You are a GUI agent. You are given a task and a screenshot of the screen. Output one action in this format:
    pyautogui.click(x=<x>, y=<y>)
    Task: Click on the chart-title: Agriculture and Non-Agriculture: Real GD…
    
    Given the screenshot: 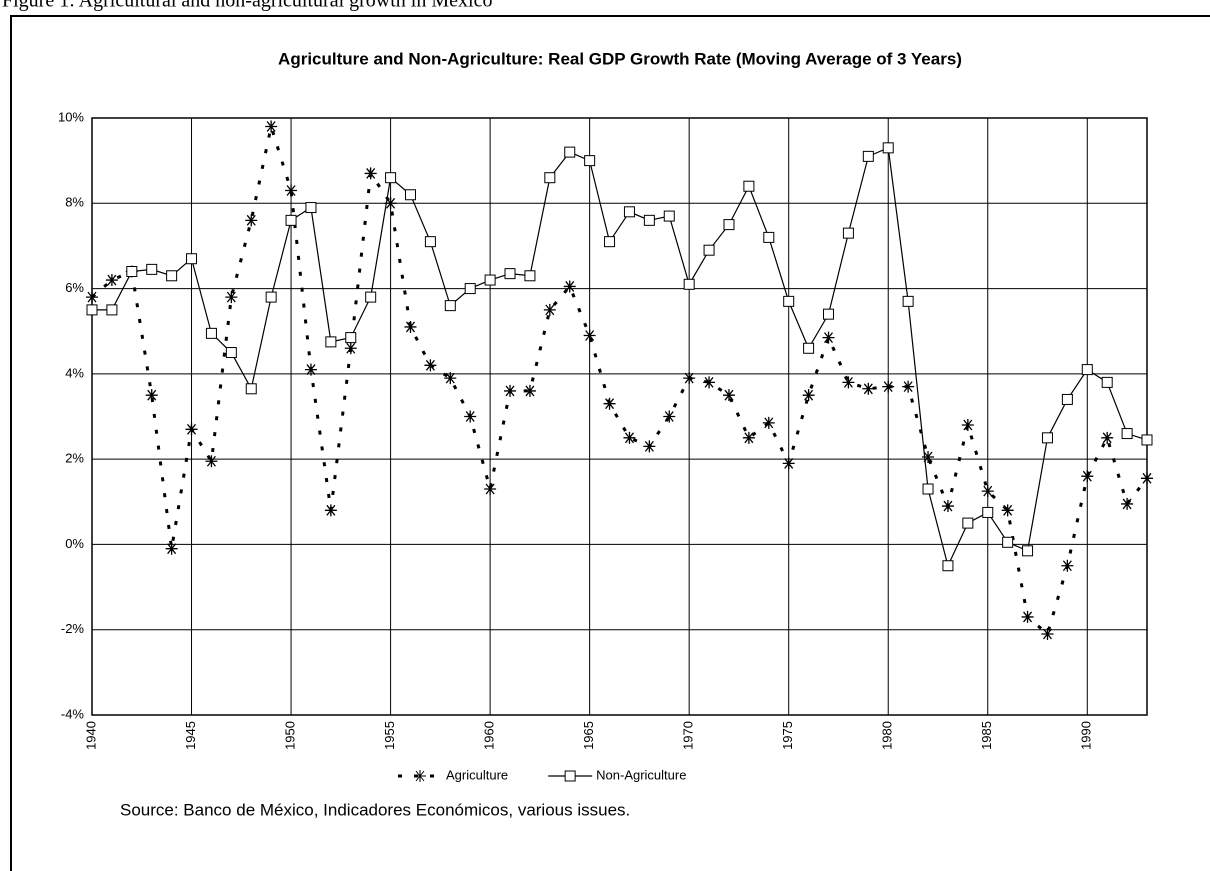 What is the action you would take?
    pyautogui.click(x=620, y=58)
    